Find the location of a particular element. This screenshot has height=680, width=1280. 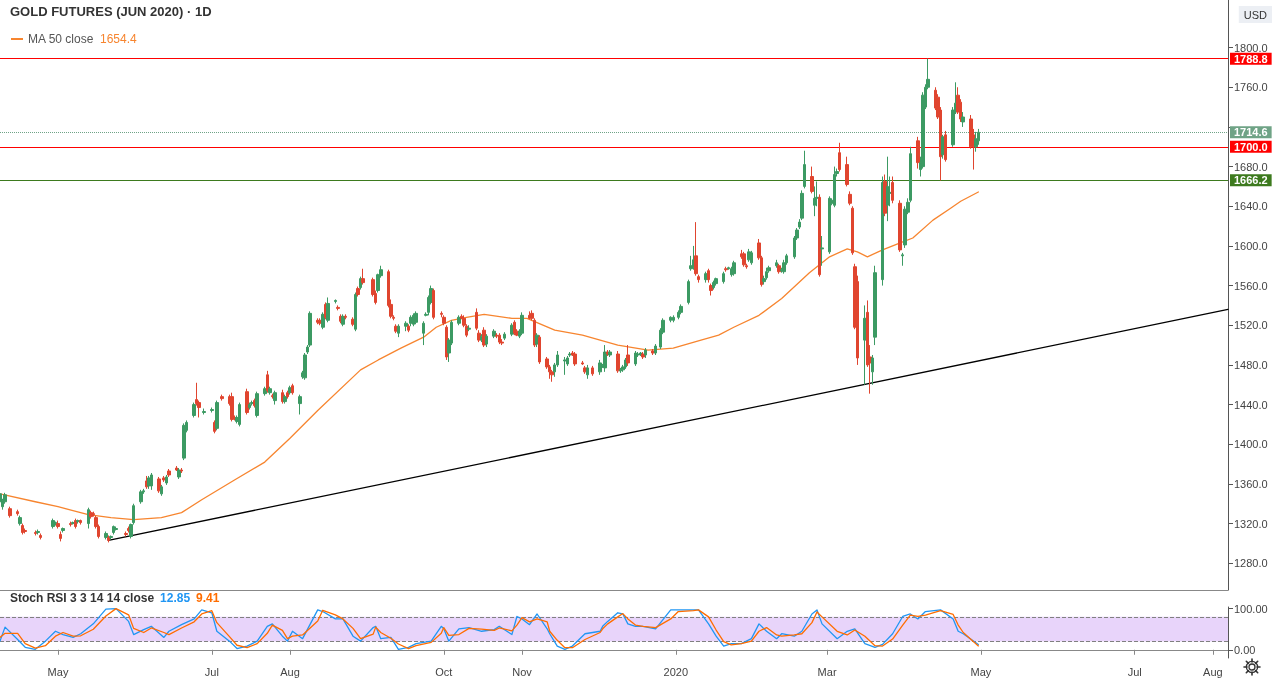

ref-line-label: 1788.8 is located at coordinates (1251, 58).